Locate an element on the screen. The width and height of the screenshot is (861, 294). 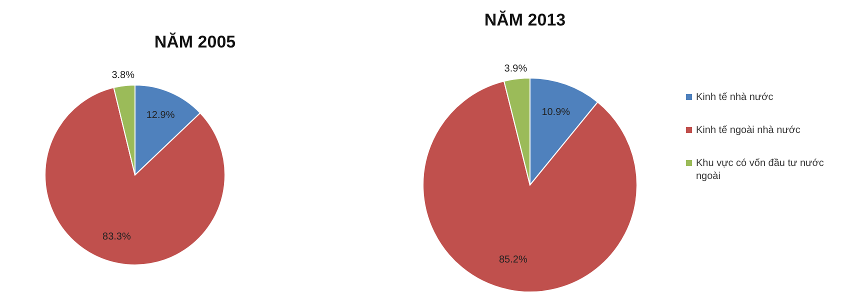
data-label: 10.9% is located at coordinates (556, 112).